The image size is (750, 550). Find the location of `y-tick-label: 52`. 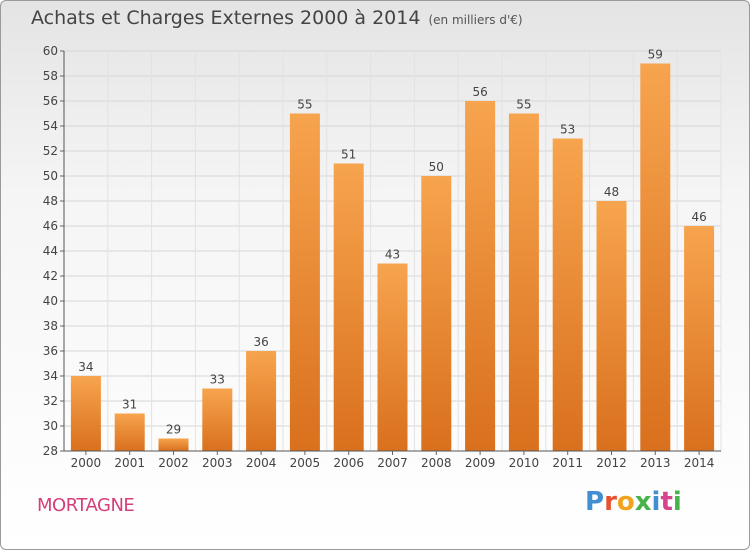

y-tick-label: 52 is located at coordinates (50, 151).